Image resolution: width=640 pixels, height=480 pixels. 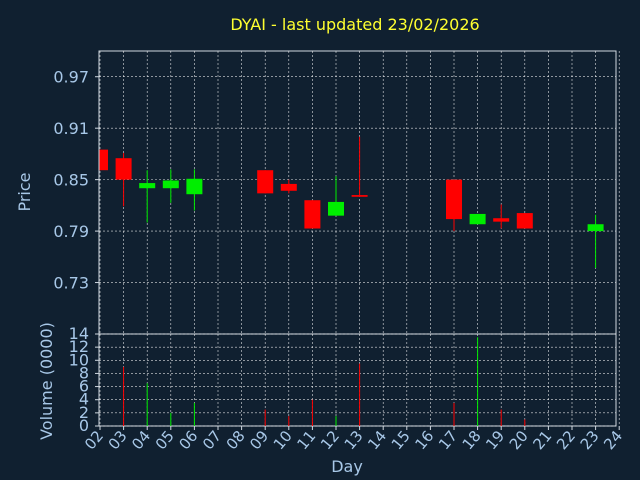 I want to click on volume-tick-label: 10, so click(x=79, y=359).